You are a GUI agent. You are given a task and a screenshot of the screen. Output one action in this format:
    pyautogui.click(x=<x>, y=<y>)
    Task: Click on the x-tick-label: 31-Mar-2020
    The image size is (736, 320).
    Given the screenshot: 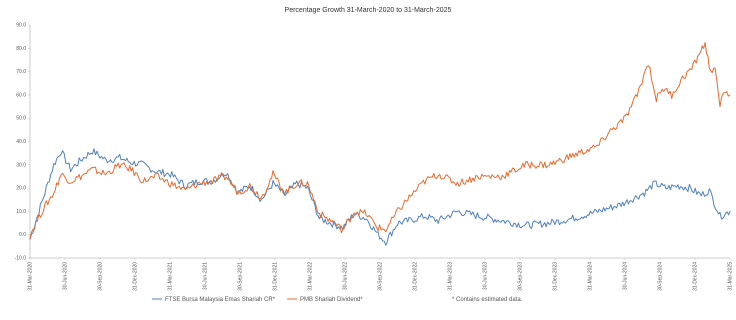 What is the action you would take?
    pyautogui.click(x=31, y=276)
    